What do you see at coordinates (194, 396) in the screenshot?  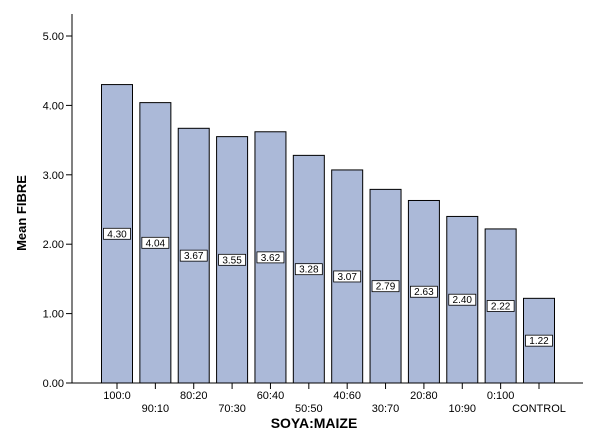 I see `x-tick-label: 80:20` at bounding box center [194, 396].